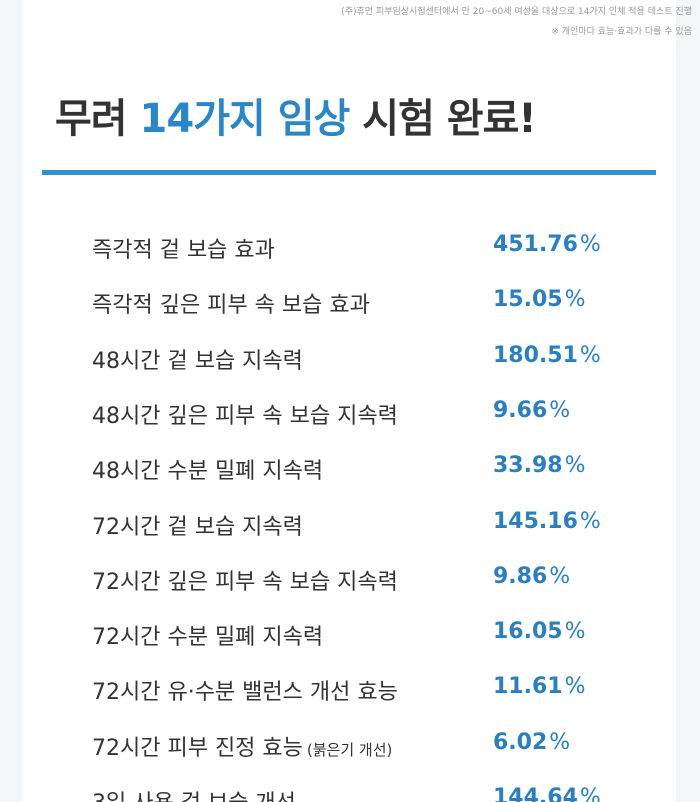  I want to click on result-value: 16.05, so click(528, 632).